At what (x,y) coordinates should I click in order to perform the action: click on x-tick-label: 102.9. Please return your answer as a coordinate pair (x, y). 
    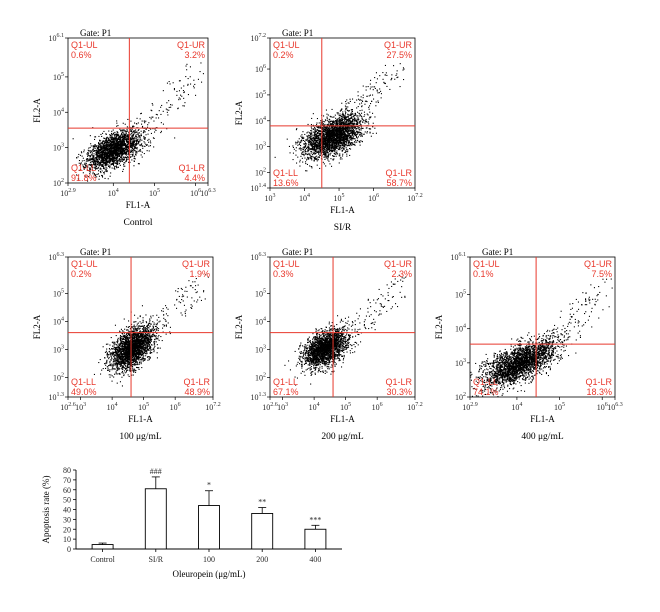
    Looking at the image, I should click on (68, 193).